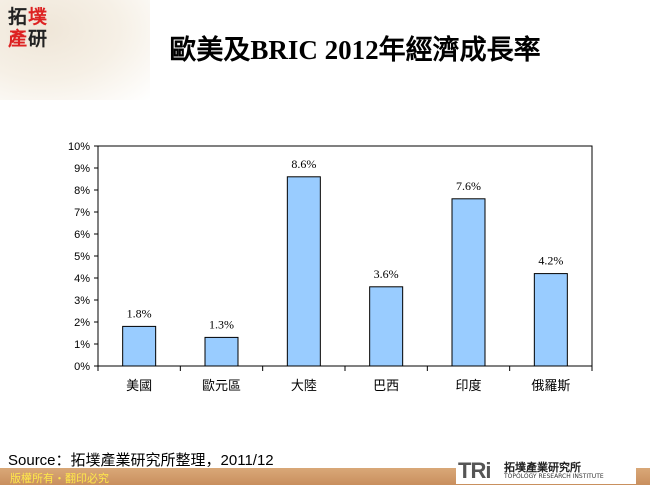 The image size is (650, 486). I want to click on data-label: 1.8%, so click(139, 313).